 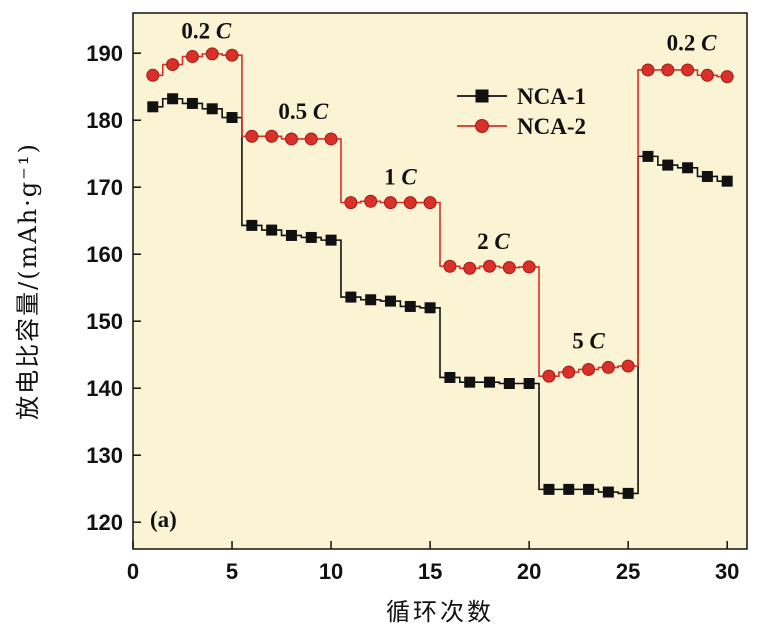 What do you see at coordinates (430, 571) in the screenshot?
I see `x-tick-label: 15` at bounding box center [430, 571].